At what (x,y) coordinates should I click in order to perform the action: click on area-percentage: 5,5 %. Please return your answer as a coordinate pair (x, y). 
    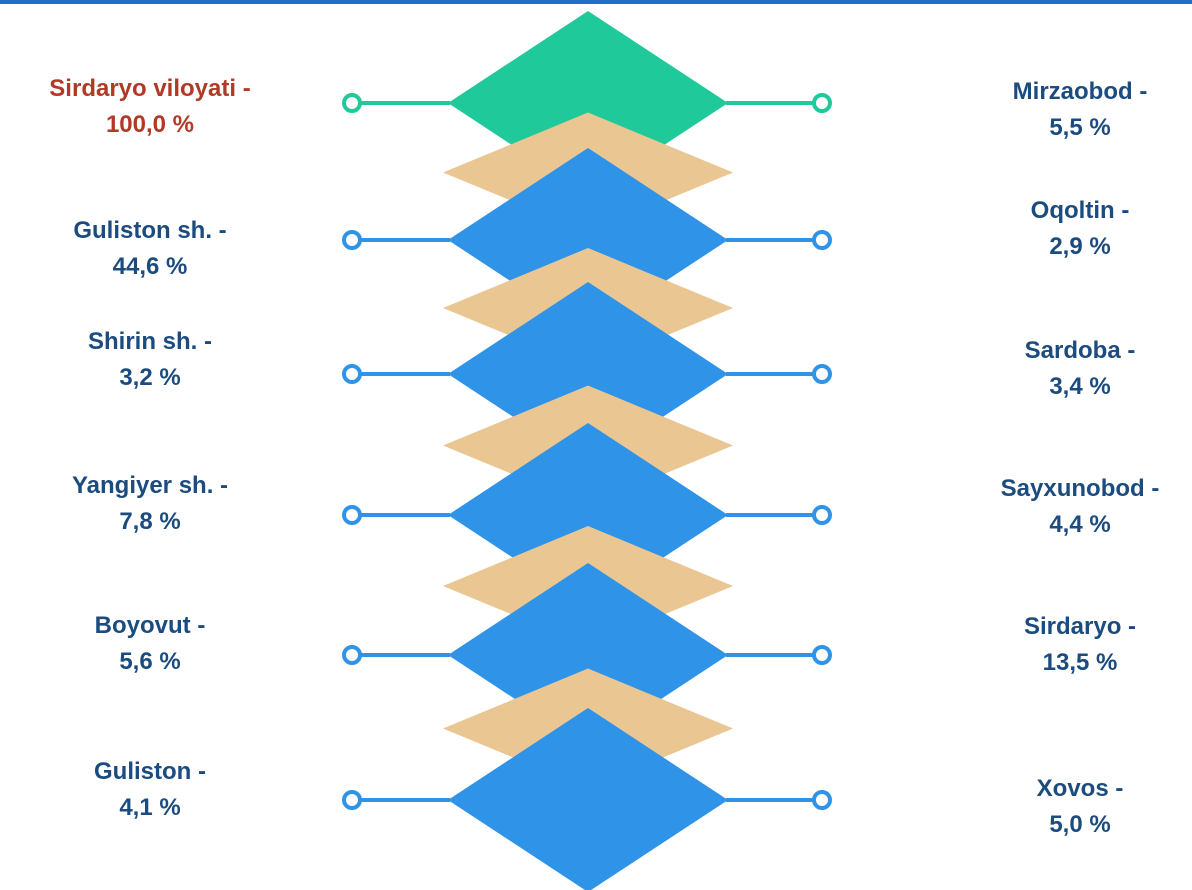
    Looking at the image, I should click on (1080, 127).